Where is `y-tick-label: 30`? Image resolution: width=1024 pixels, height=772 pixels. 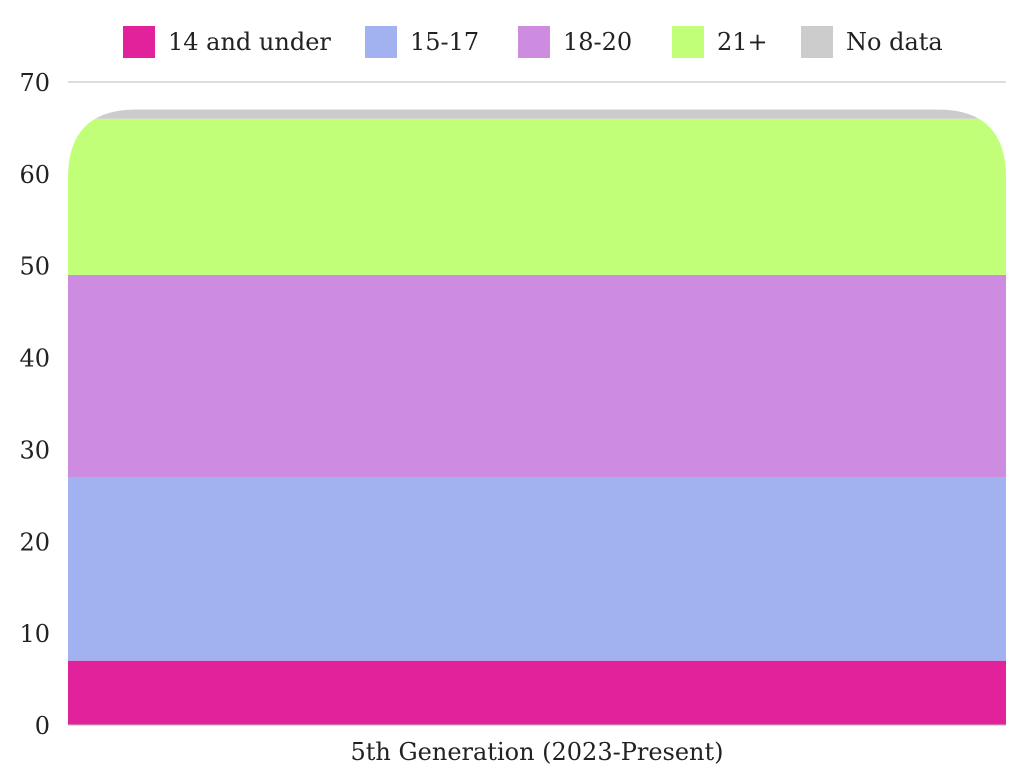
y-tick-label: 30 is located at coordinates (34, 450).